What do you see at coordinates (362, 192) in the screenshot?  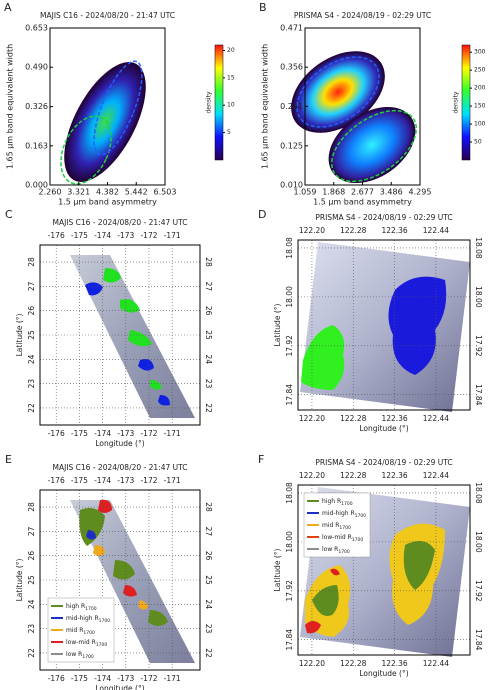 I see `x-tick-label: 2.677` at bounding box center [362, 192].